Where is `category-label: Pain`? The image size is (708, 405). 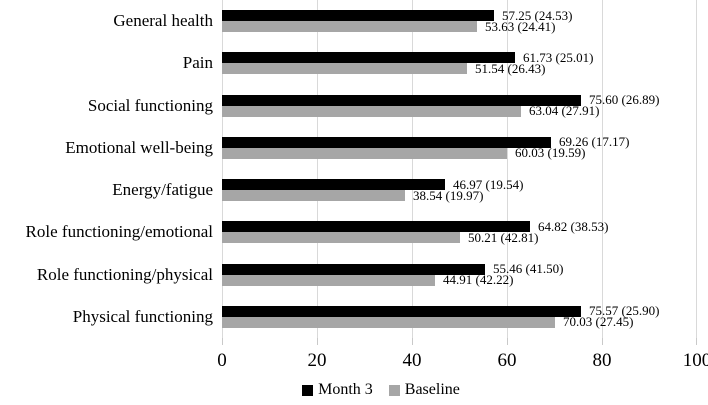 category-label: Pain is located at coordinates (197, 63).